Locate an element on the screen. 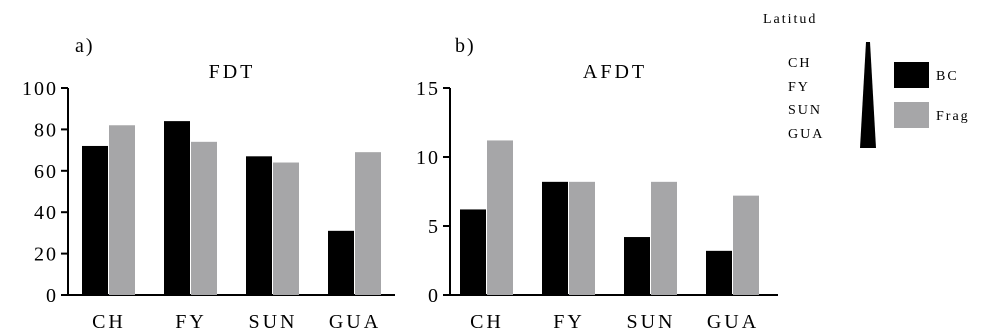 This screenshot has height=333, width=982. latitude-site-3: GUA is located at coordinates (806, 134).